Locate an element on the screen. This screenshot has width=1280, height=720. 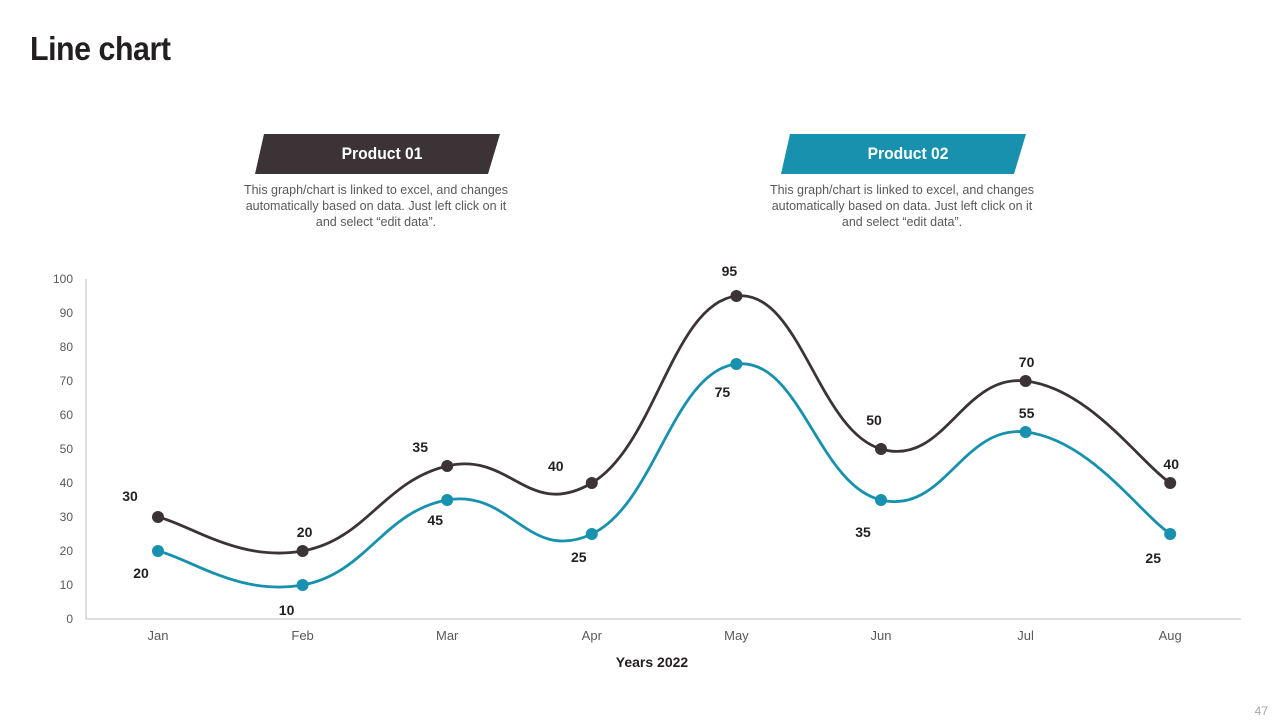
data-label: 75 is located at coordinates (723, 392).